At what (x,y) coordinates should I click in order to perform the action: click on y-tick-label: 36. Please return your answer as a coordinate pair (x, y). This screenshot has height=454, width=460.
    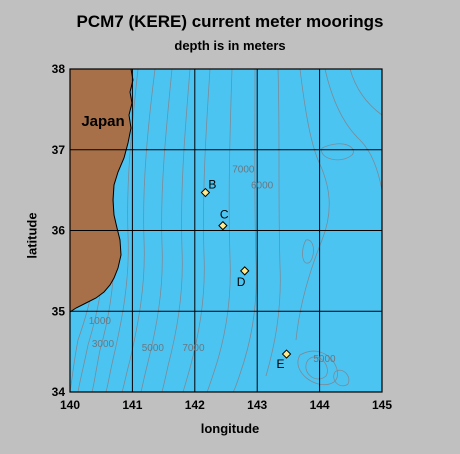
    Looking at the image, I should click on (59, 231).